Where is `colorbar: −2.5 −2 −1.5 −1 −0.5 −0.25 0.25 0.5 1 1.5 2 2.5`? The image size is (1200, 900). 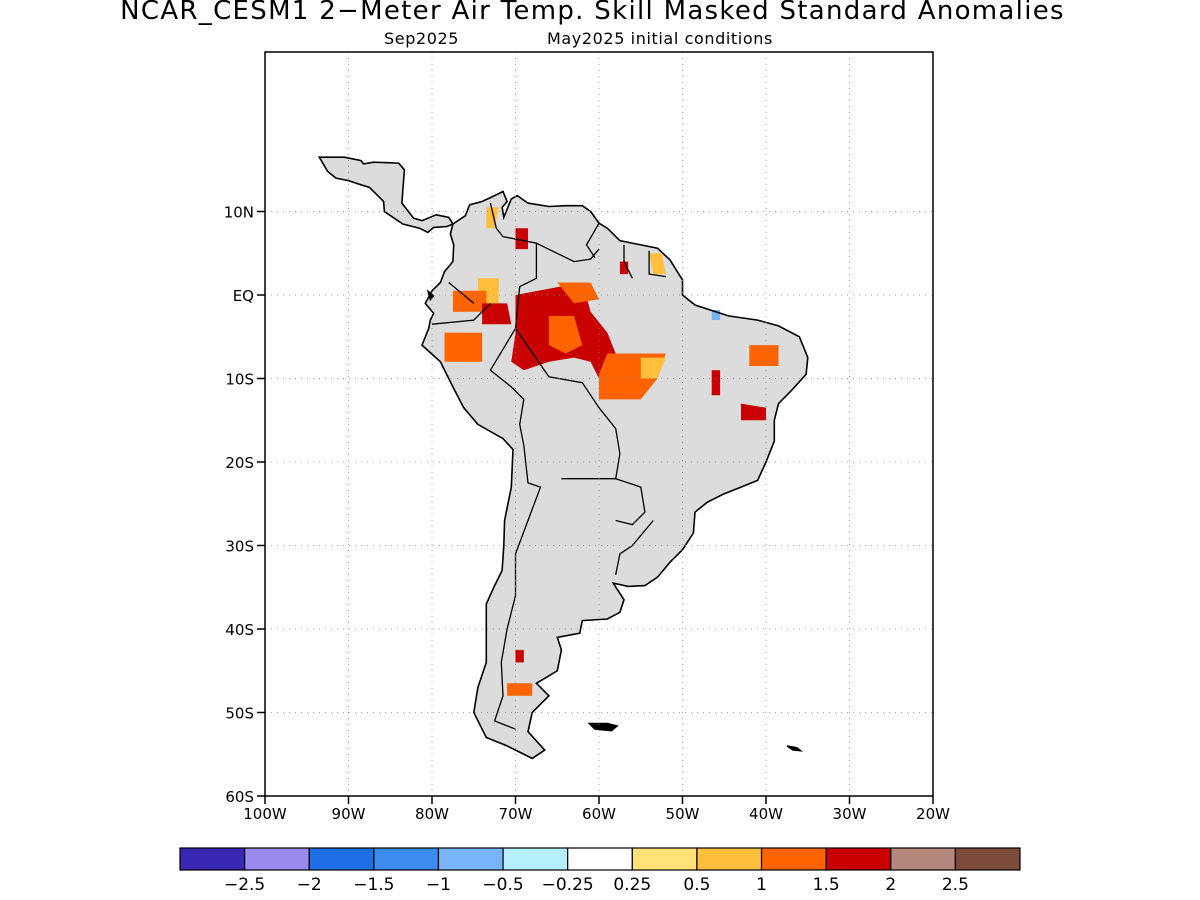 colorbar: −2.5 −2 −1.5 −1 −0.5 −0.25 0.25 0.5 1 1.5 2 2.5 is located at coordinates (600, 871).